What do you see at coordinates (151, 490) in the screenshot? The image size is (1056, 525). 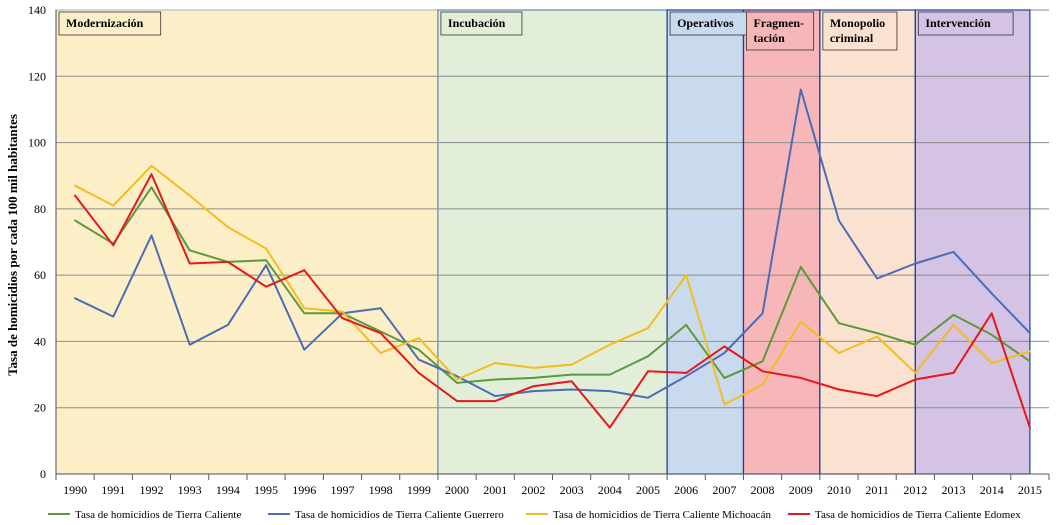 I see `x-tick-label: 1992` at bounding box center [151, 490].